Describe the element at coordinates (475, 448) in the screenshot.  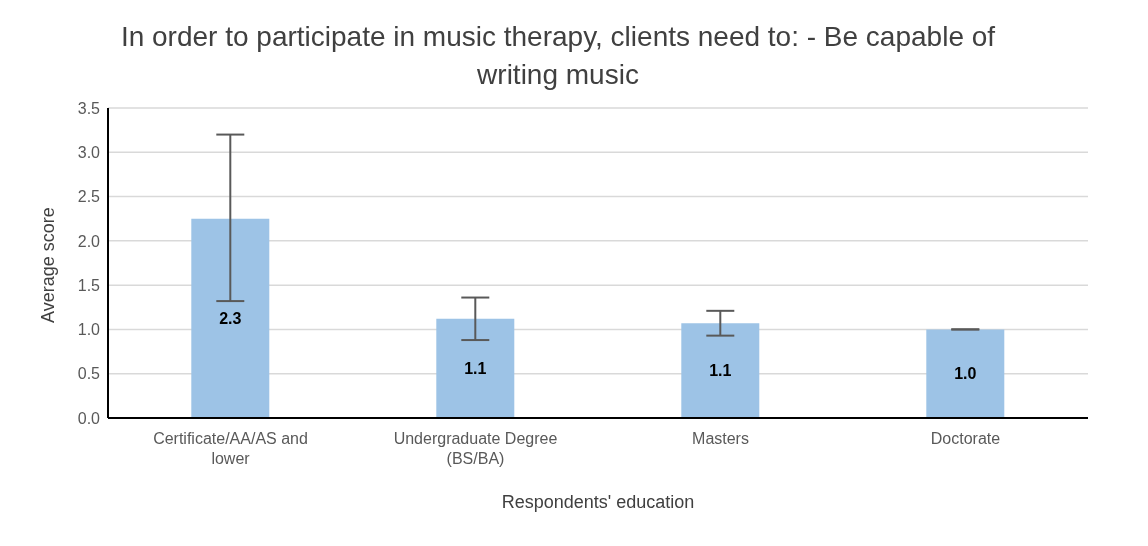
I see `x-tick-label: Undergraduate Degree (BS/BA)` at that location.